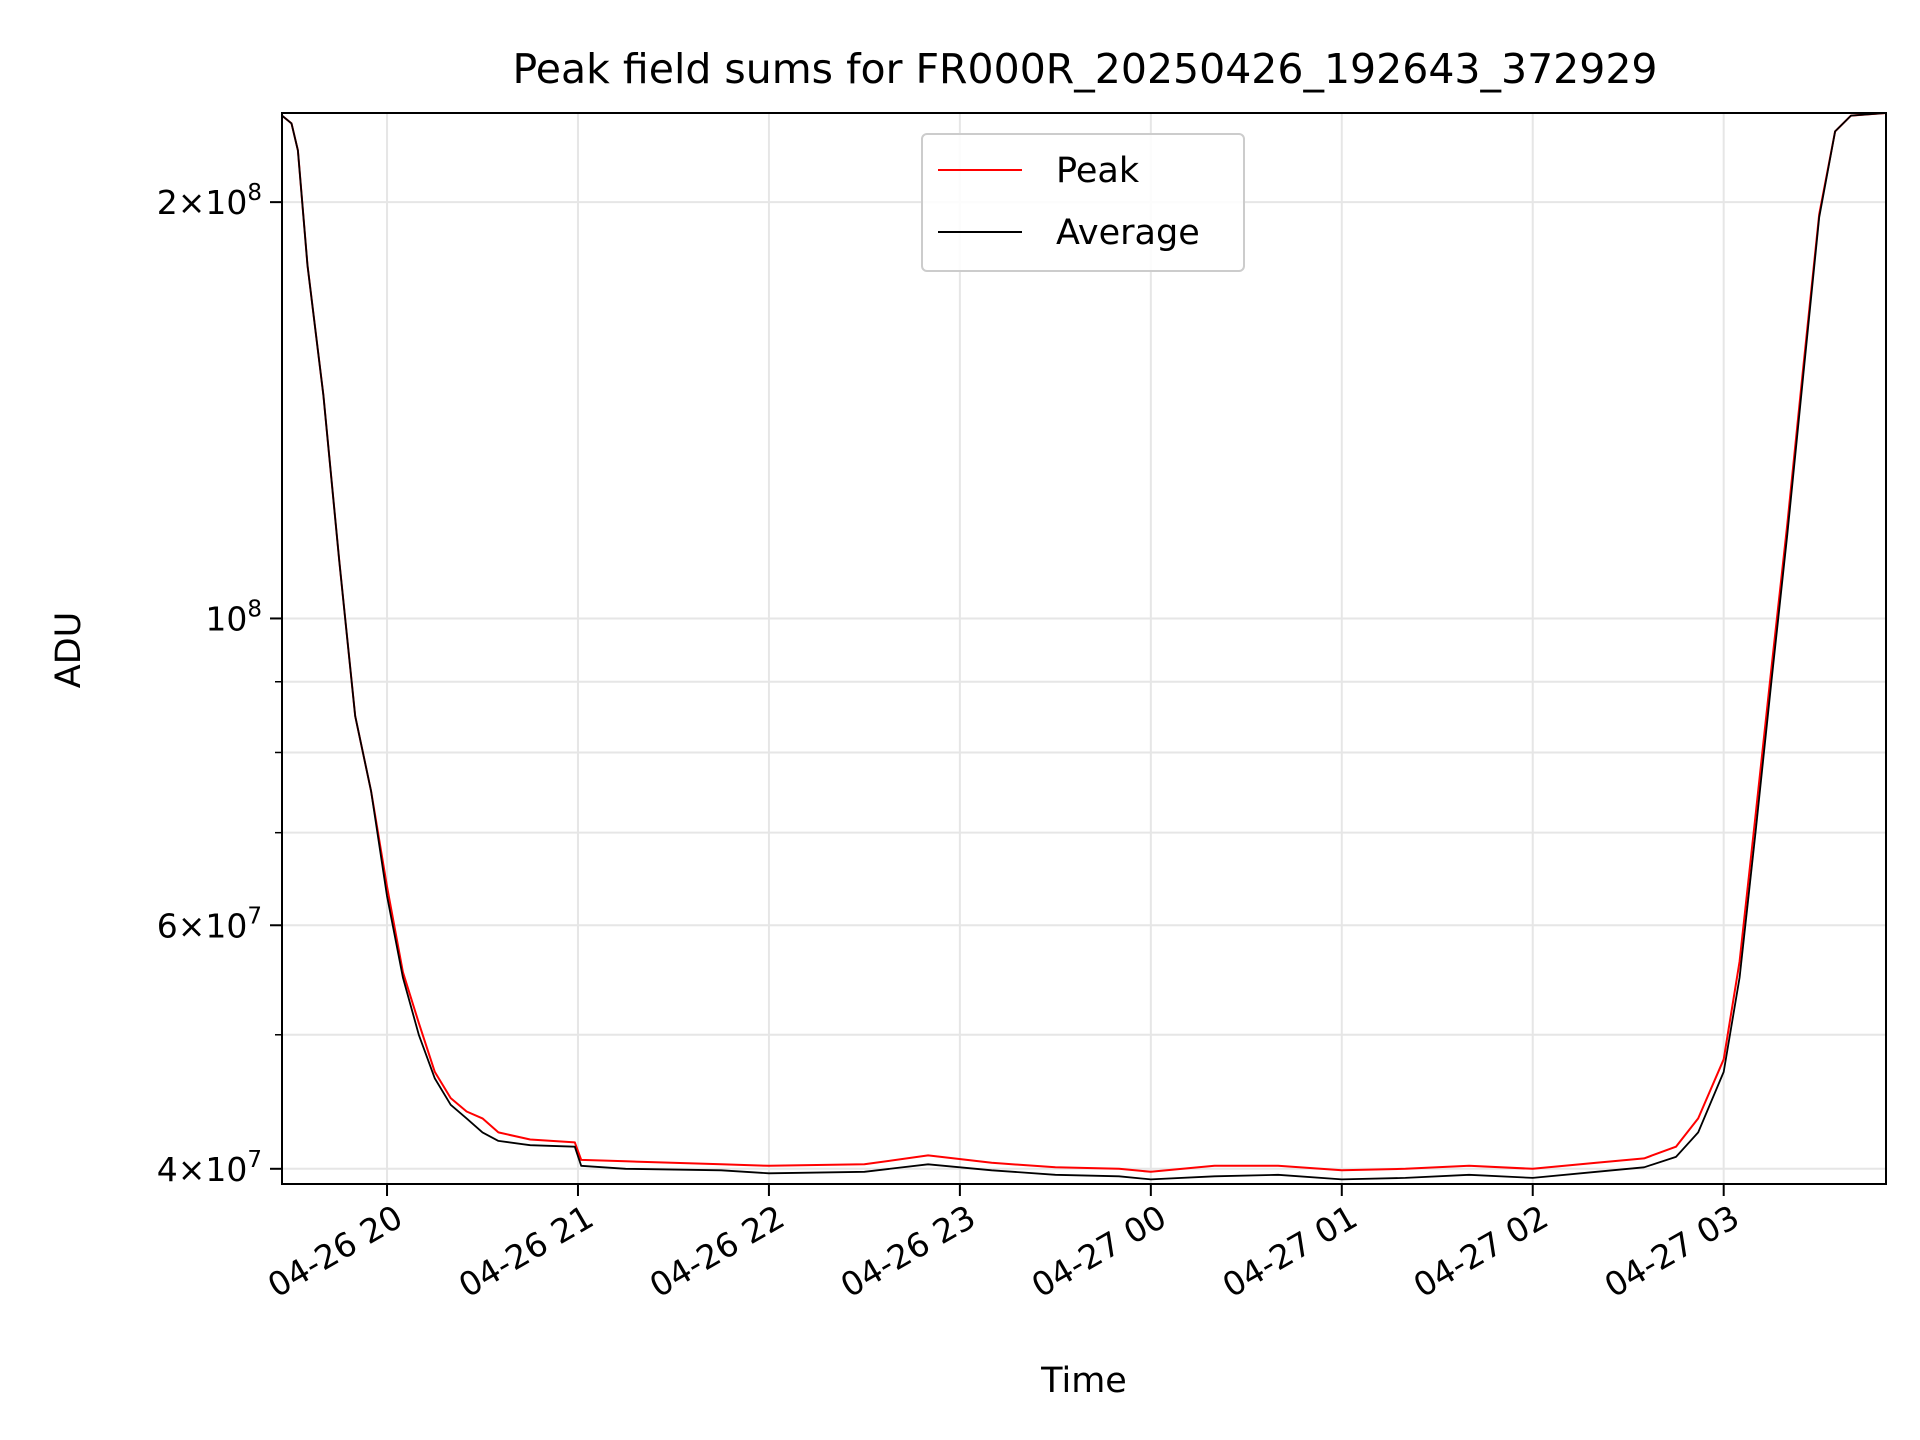  What do you see at coordinates (1098, 171) in the screenshot?
I see `legend-label-peak: Peak` at bounding box center [1098, 171].